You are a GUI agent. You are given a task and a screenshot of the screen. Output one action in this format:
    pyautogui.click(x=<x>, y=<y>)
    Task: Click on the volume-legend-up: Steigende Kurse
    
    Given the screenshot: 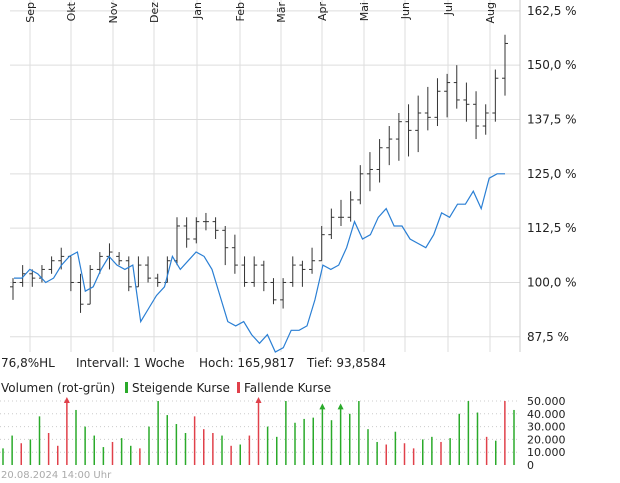 What is the action you would take?
    pyautogui.click(x=177, y=388)
    